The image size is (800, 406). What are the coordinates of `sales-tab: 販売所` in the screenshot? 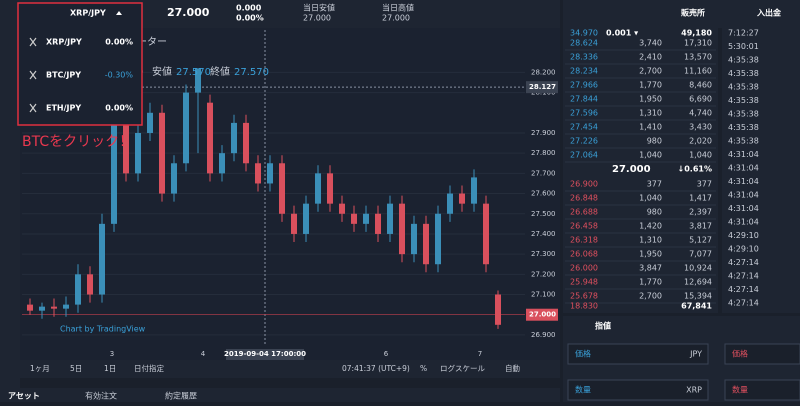 It's located at (693, 13).